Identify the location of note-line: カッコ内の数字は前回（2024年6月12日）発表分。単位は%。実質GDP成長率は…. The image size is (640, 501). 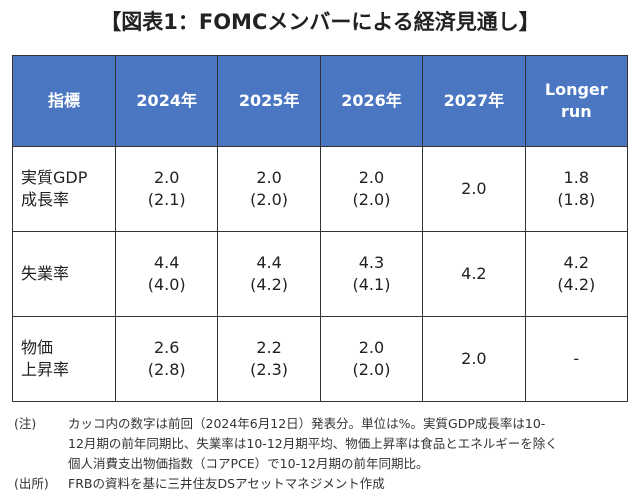
(307, 423).